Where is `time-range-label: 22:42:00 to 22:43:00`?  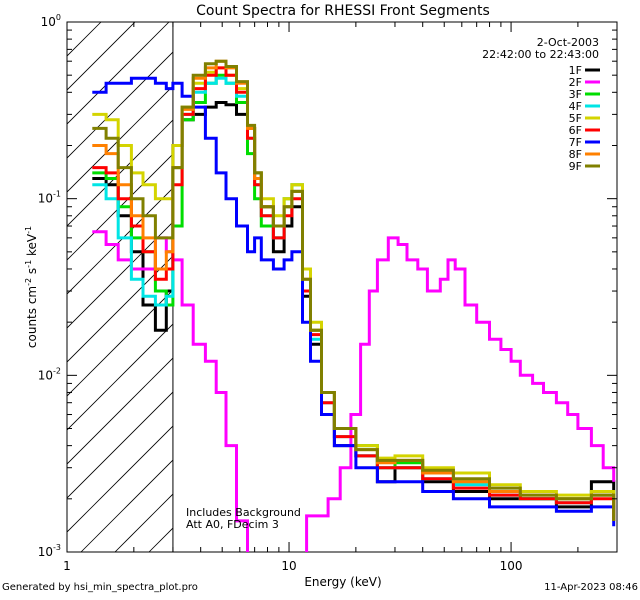 time-range-label: 22:42:00 to 22:43:00 is located at coordinates (540, 54).